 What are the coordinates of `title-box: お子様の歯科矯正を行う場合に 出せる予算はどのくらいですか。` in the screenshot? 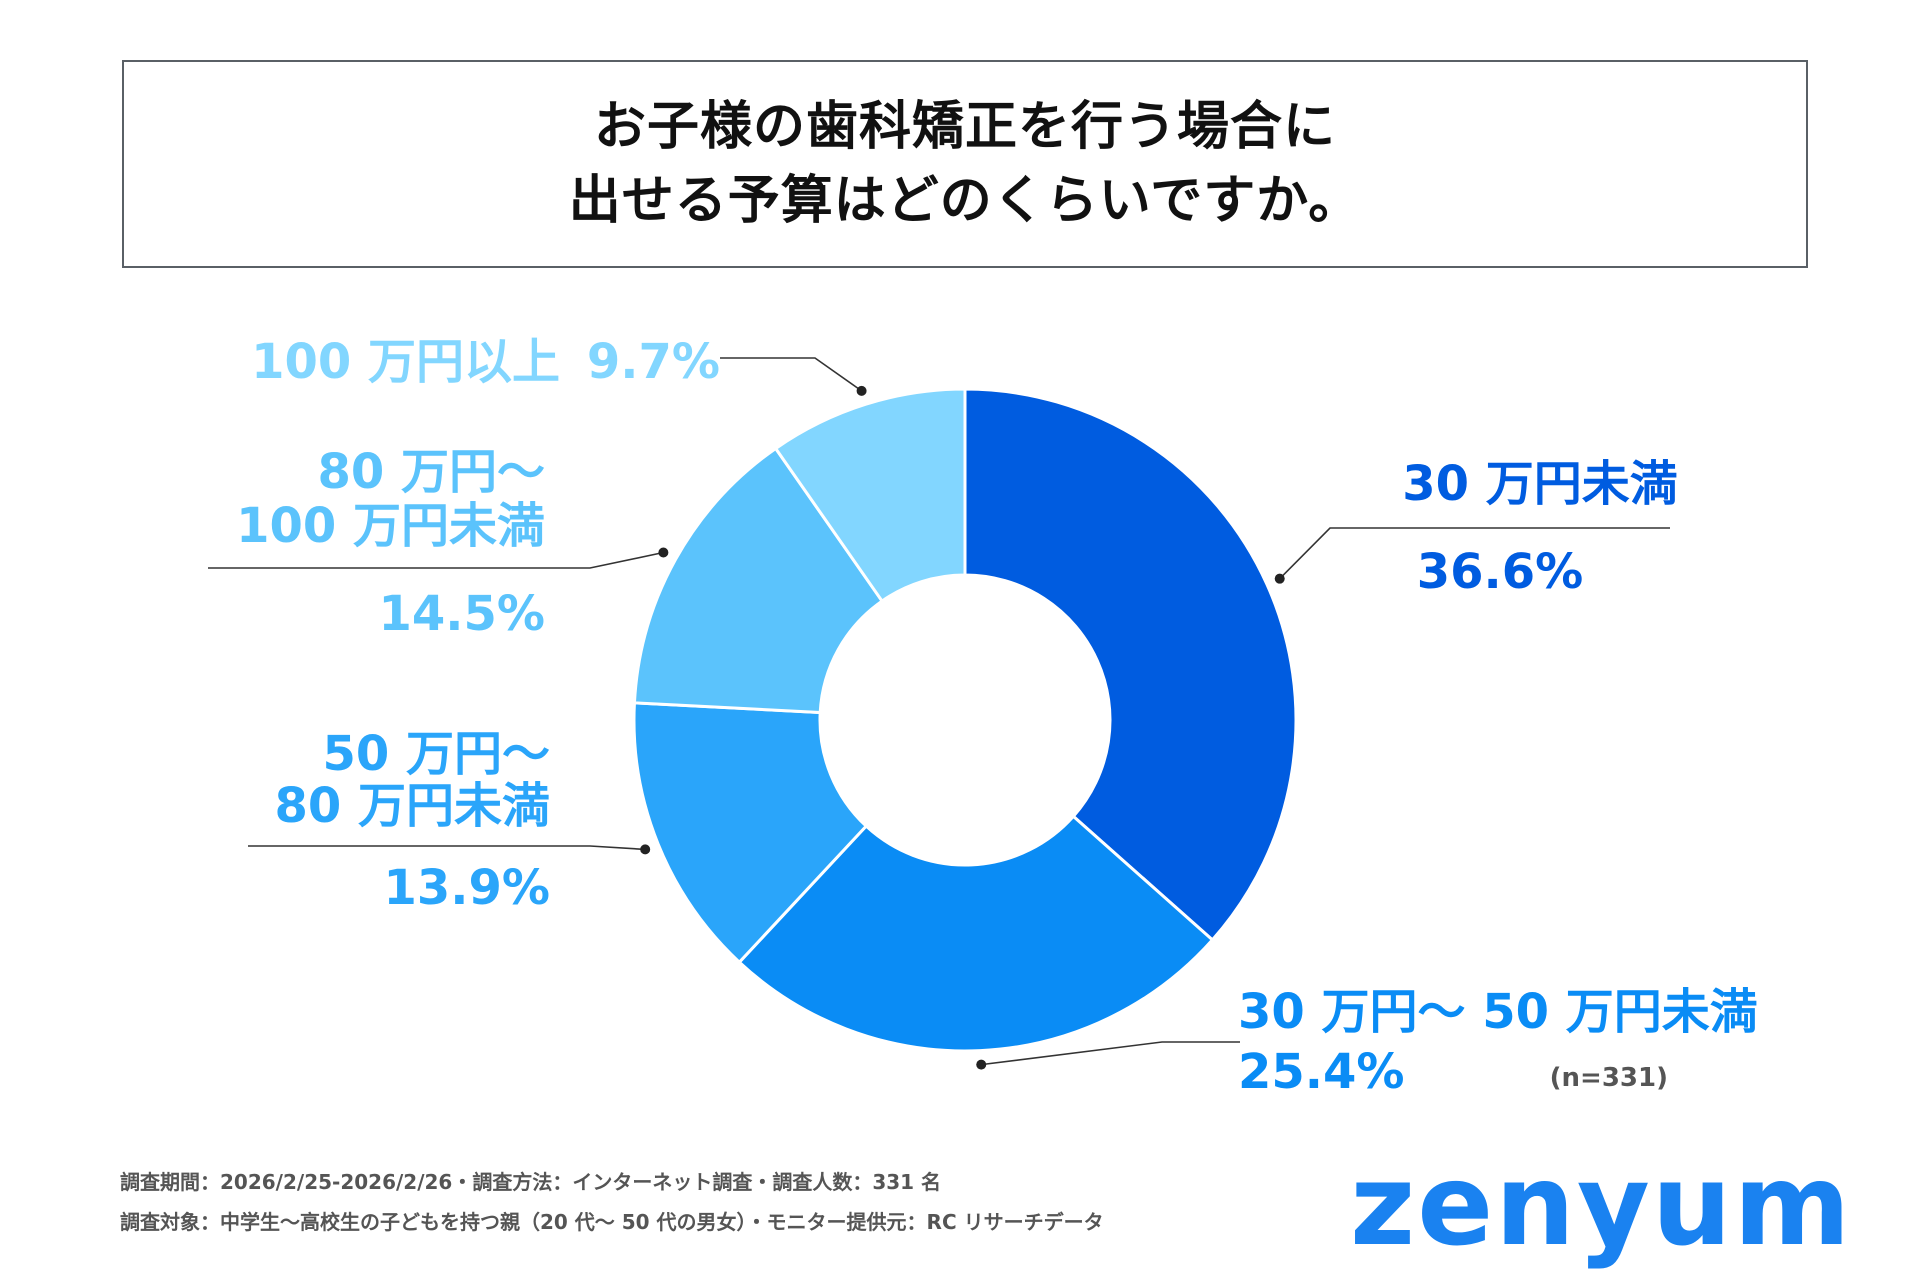 It's located at (965, 164).